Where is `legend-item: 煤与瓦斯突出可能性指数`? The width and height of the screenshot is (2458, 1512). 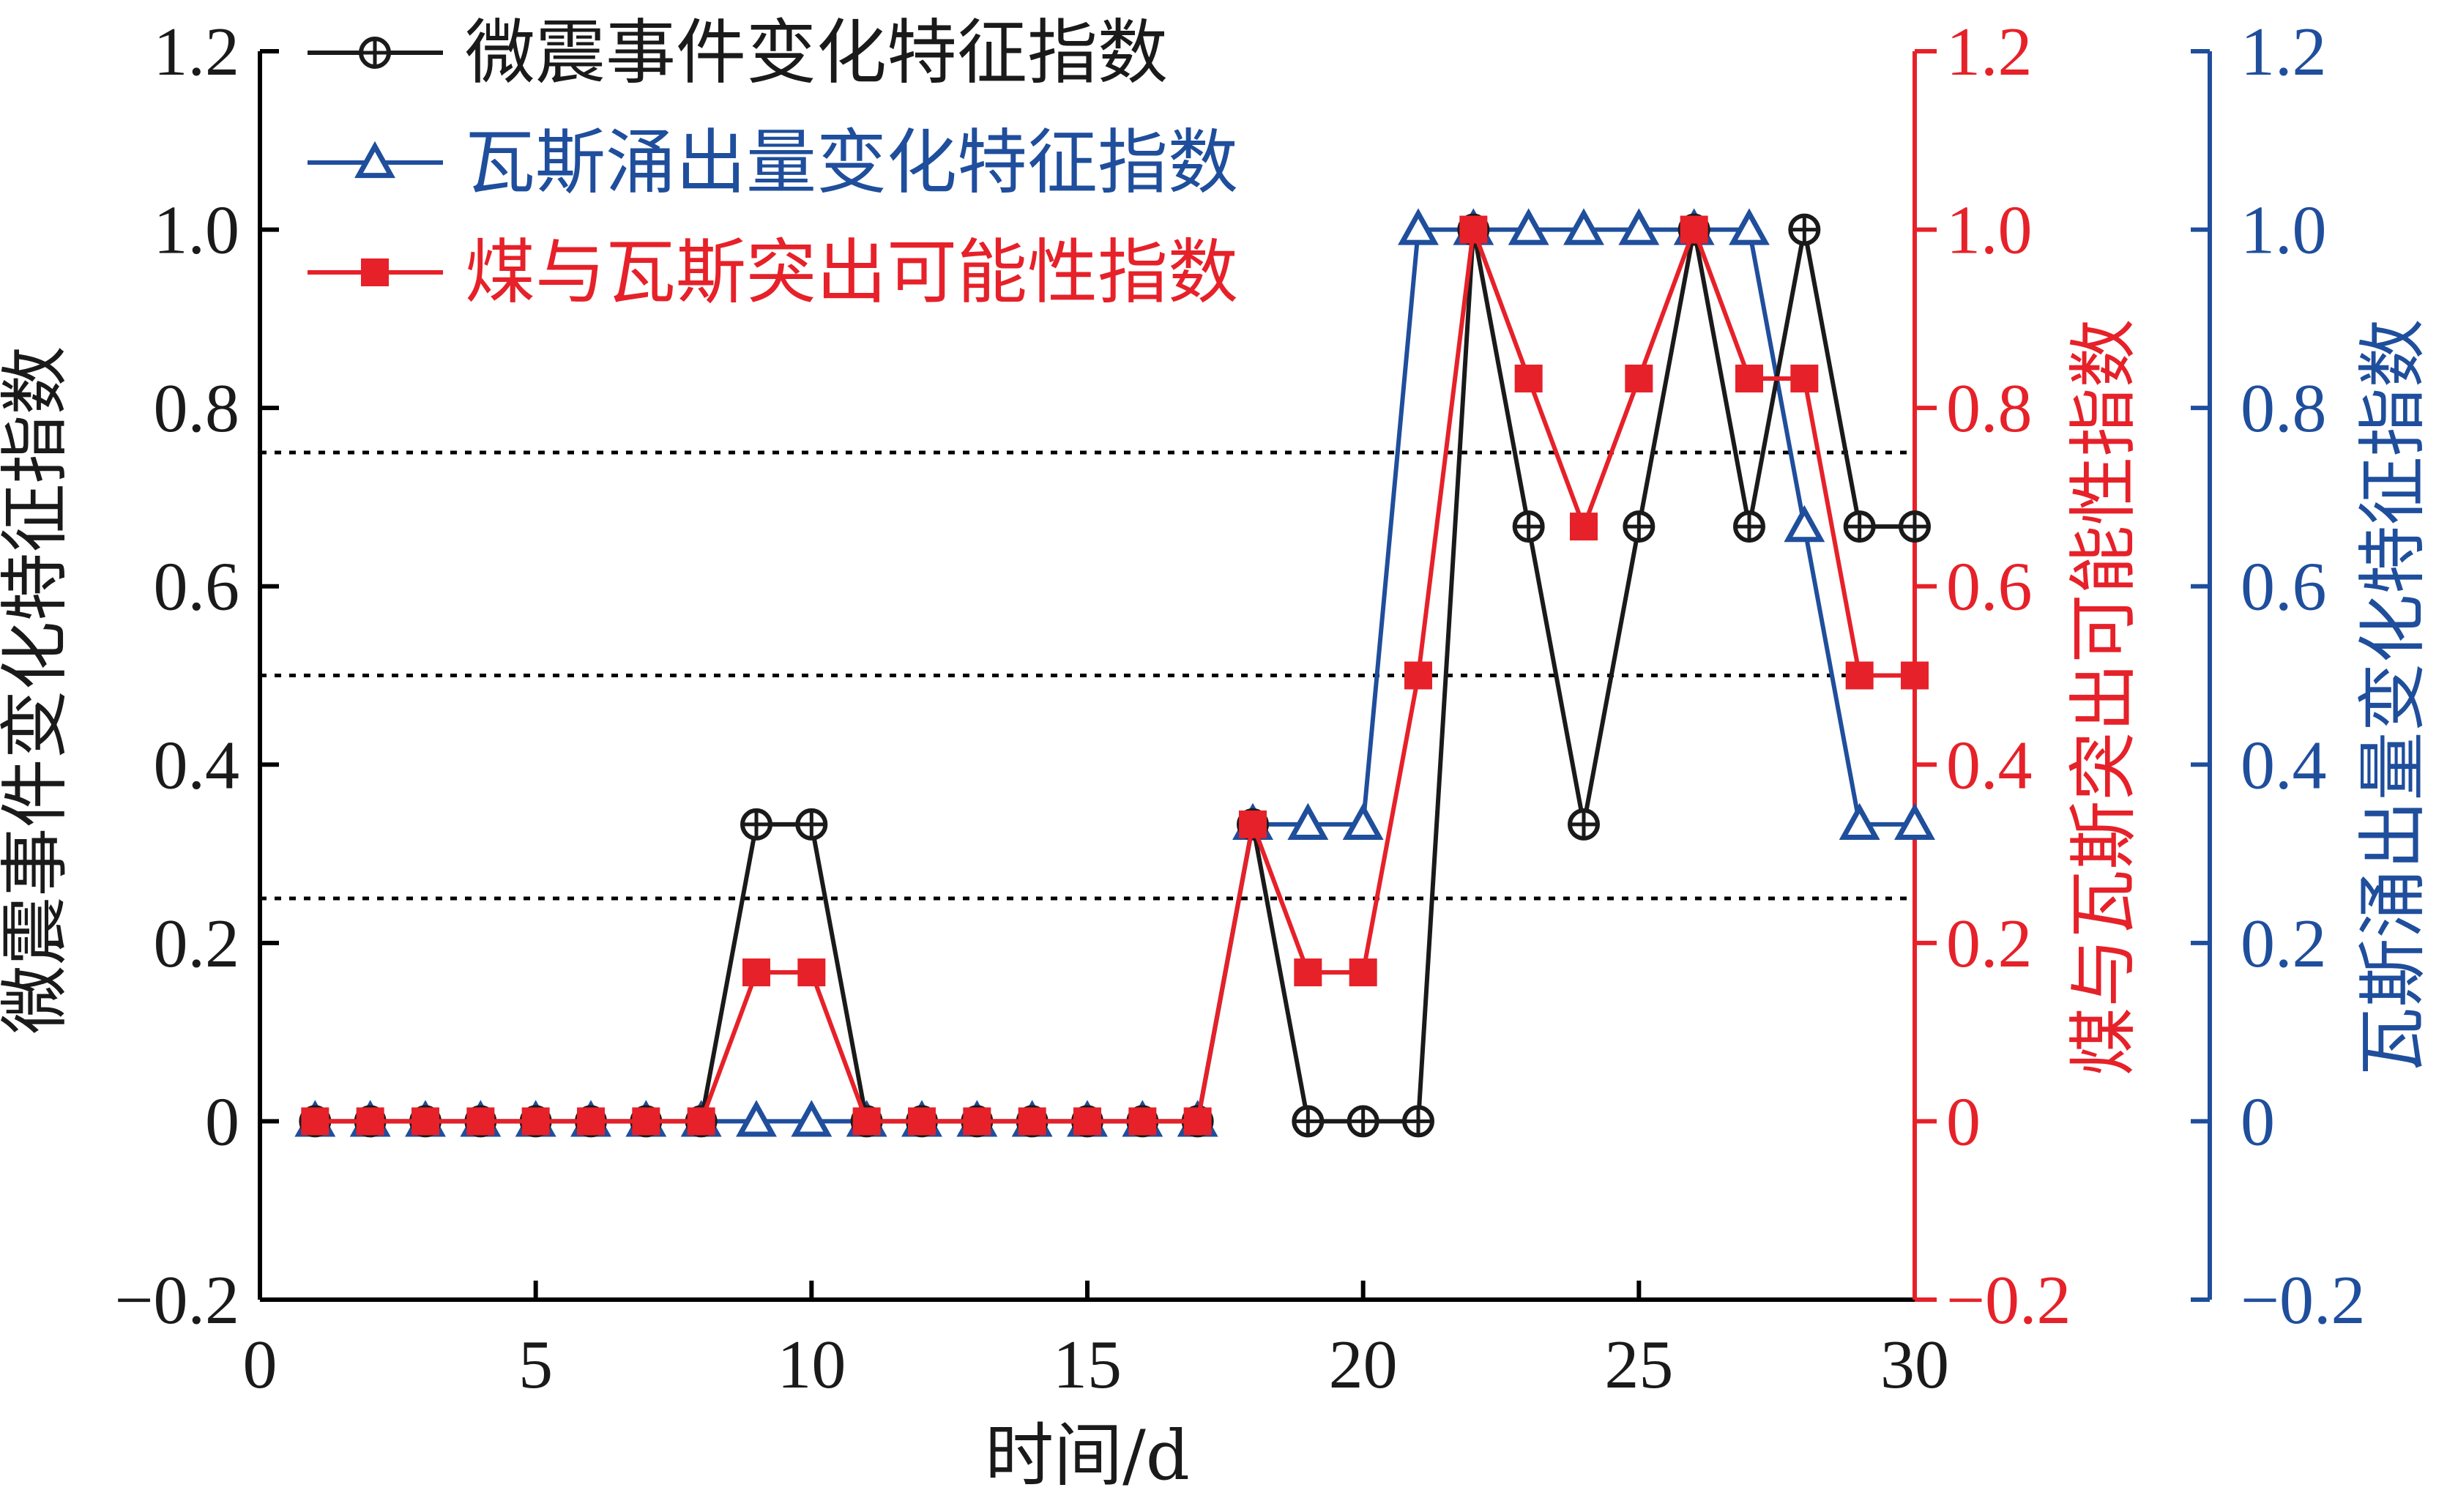
legend-item: 煤与瓦斯突出可能性指数 is located at coordinates (773, 272).